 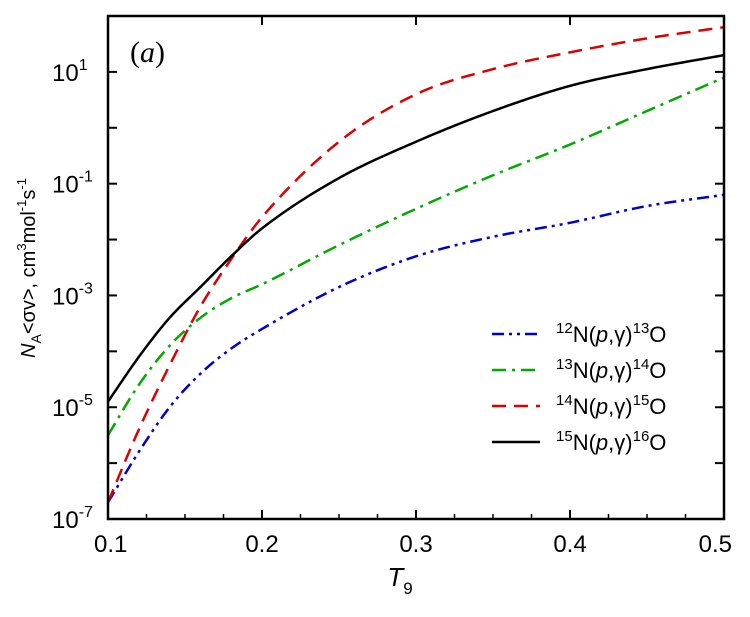 What do you see at coordinates (399, 580) in the screenshot?
I see `x-axis-label: T9` at bounding box center [399, 580].